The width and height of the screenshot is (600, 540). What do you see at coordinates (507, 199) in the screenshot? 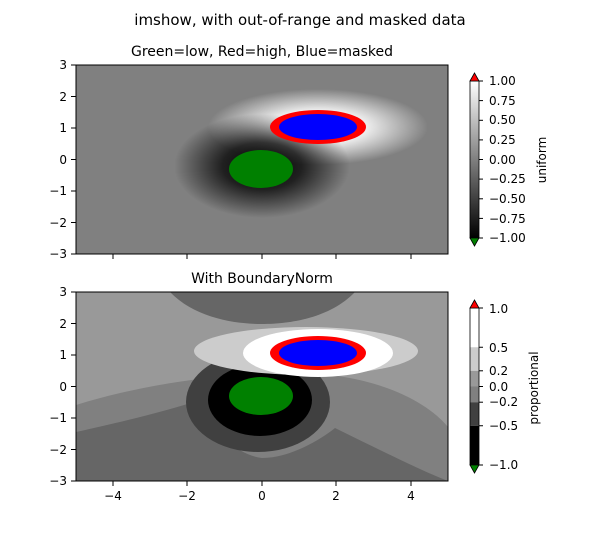
I see `colorbar-tick-label: −0.50` at bounding box center [507, 199].